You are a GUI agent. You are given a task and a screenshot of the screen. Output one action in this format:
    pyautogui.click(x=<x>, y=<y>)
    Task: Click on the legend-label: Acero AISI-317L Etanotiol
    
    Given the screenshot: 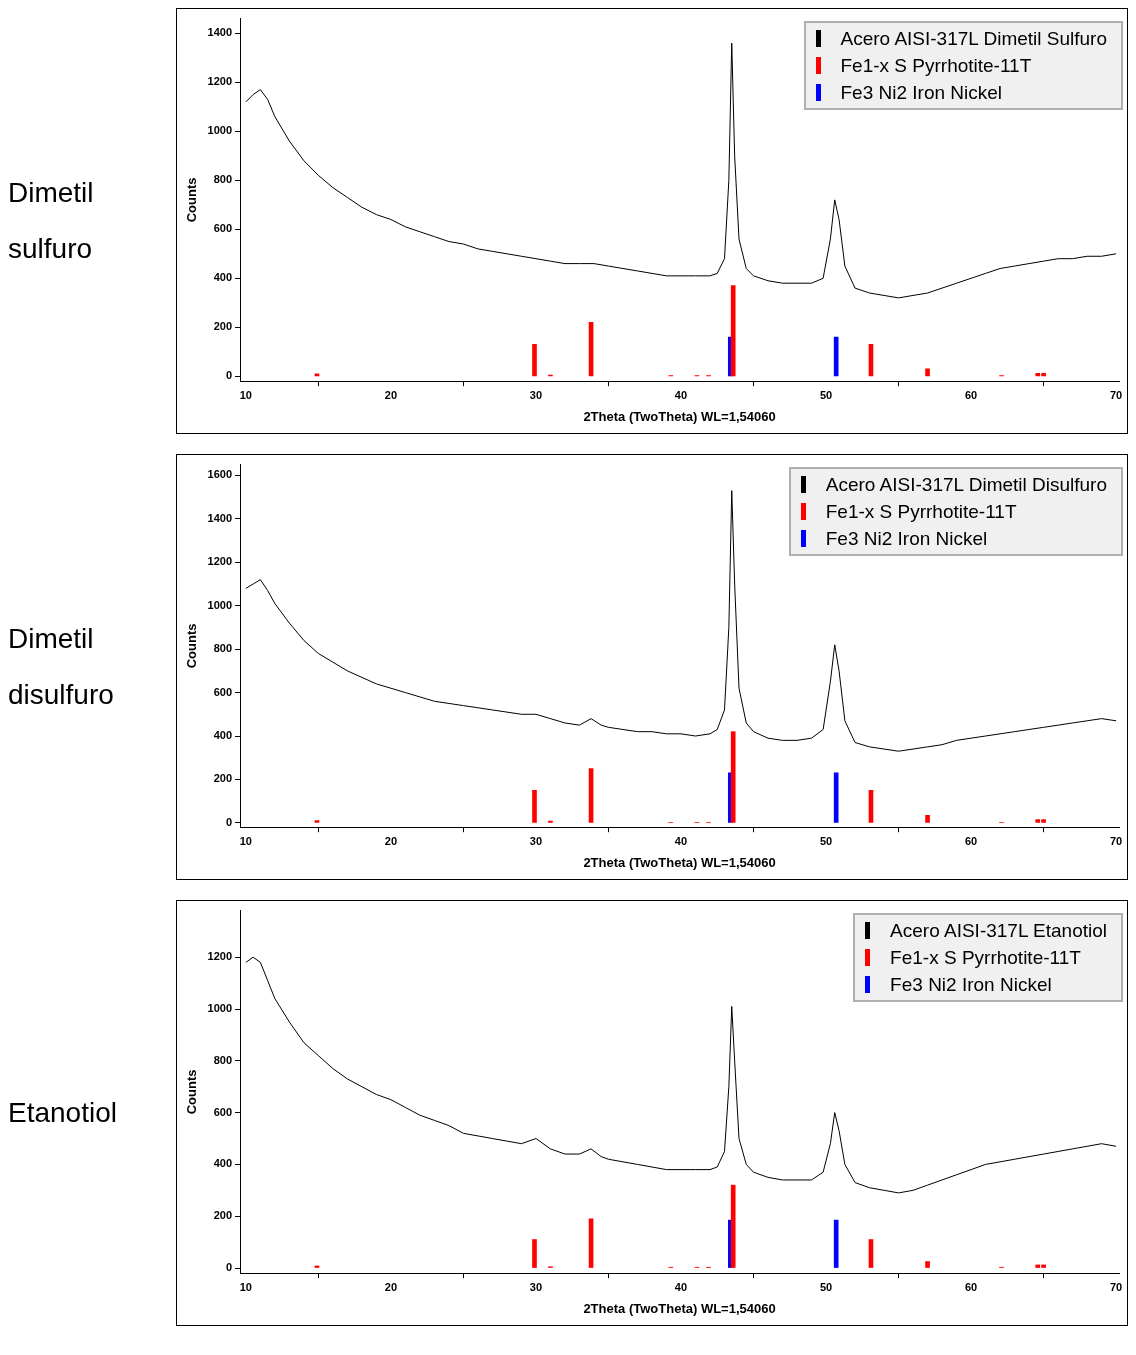 What is the action you would take?
    pyautogui.click(x=998, y=930)
    